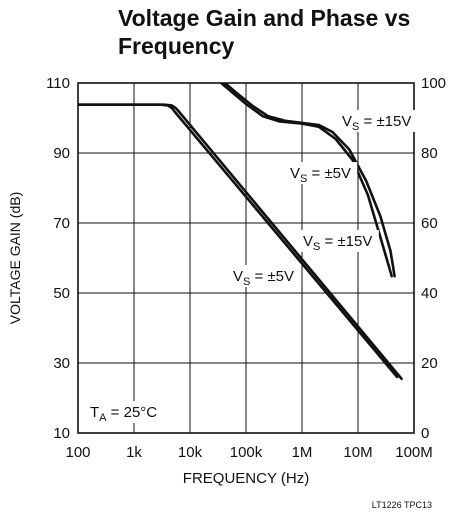 Image resolution: width=467 pixels, height=514 pixels. Describe the element at coordinates (264, 32) in the screenshot. I see `chart-title: Voltage Gain and Phase vs Frequency` at that location.